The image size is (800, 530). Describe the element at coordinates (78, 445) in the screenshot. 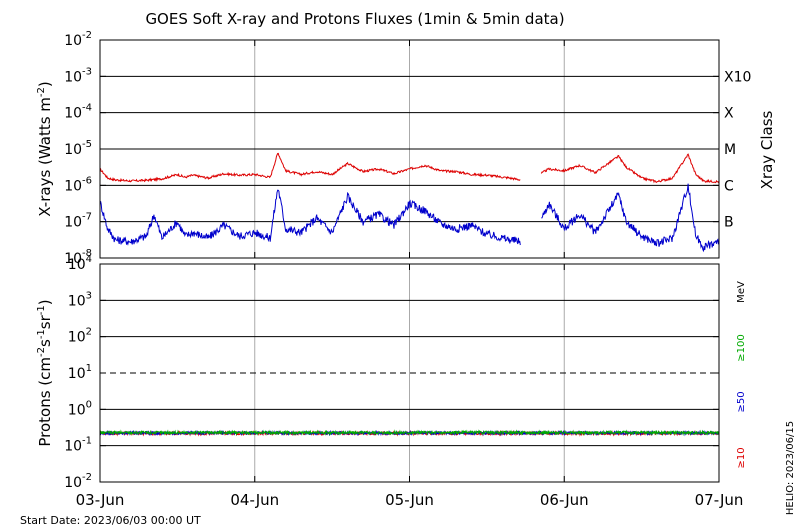

I see `y-tick-label: 10⁻¹` at that location.